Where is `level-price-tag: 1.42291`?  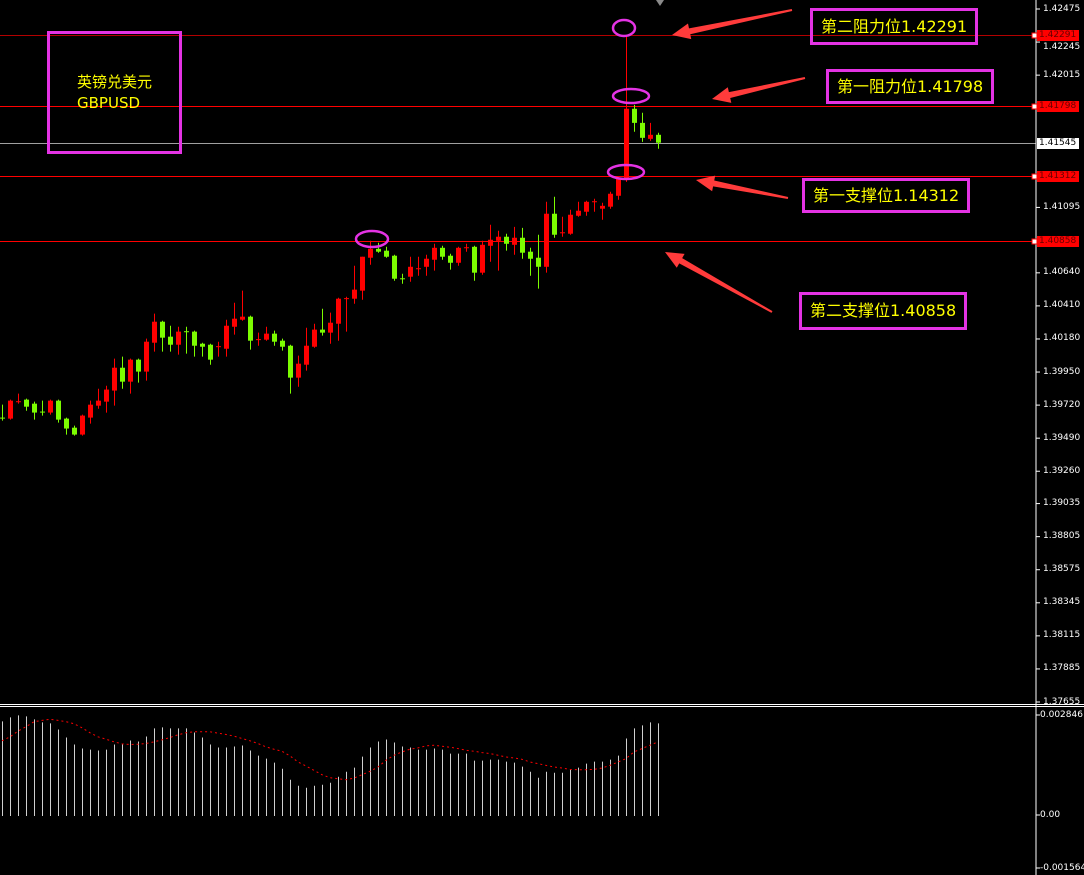 level-price-tag: 1.42291 is located at coordinates (1058, 35).